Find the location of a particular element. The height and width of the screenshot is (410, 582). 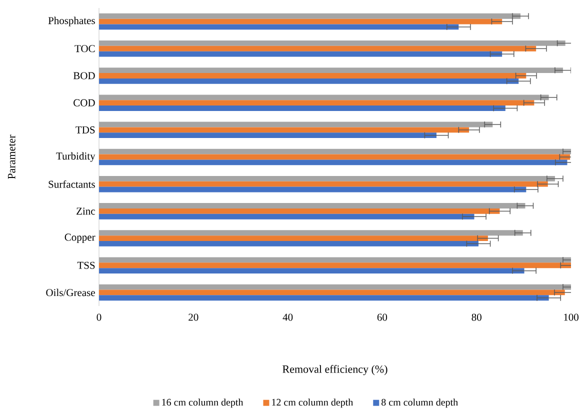

y-tick-label: BOD is located at coordinates (84, 76).